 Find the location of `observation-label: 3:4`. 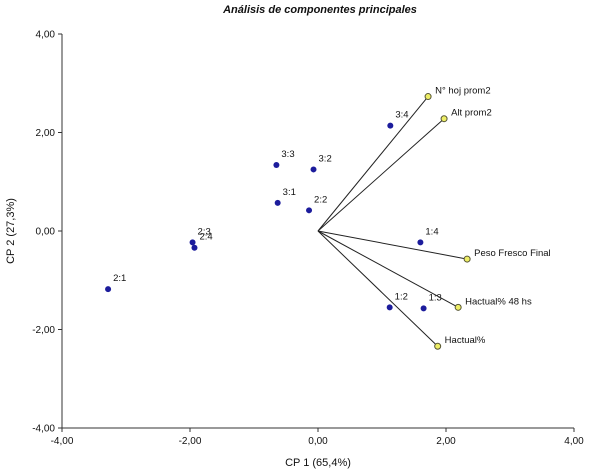

observation-label: 3:4 is located at coordinates (401, 115).